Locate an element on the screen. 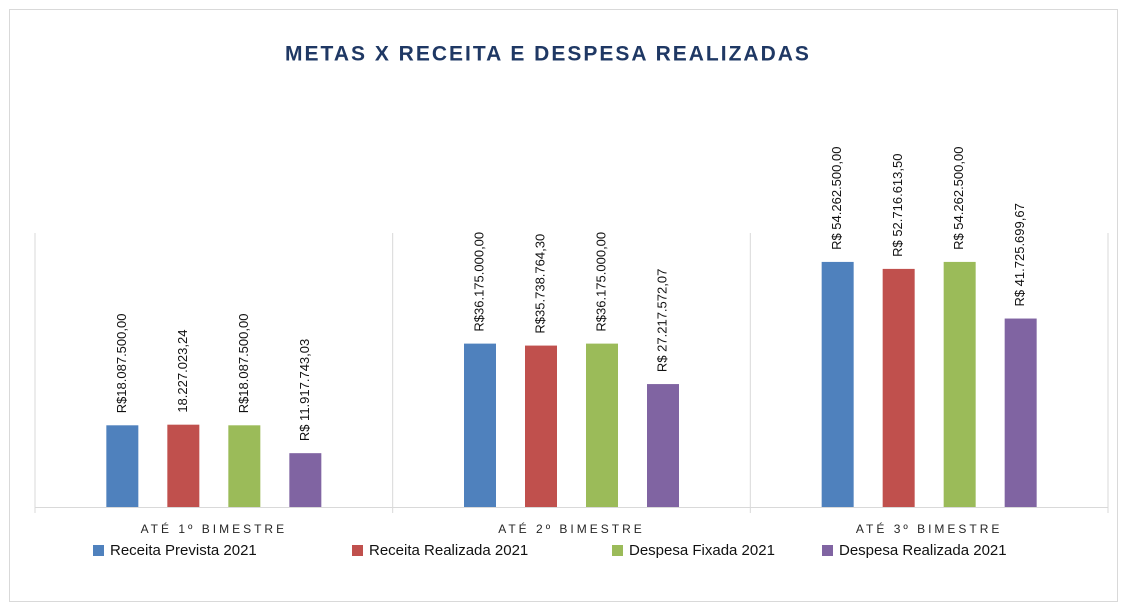  value-label: 18.227.023,24 is located at coordinates (182, 371).